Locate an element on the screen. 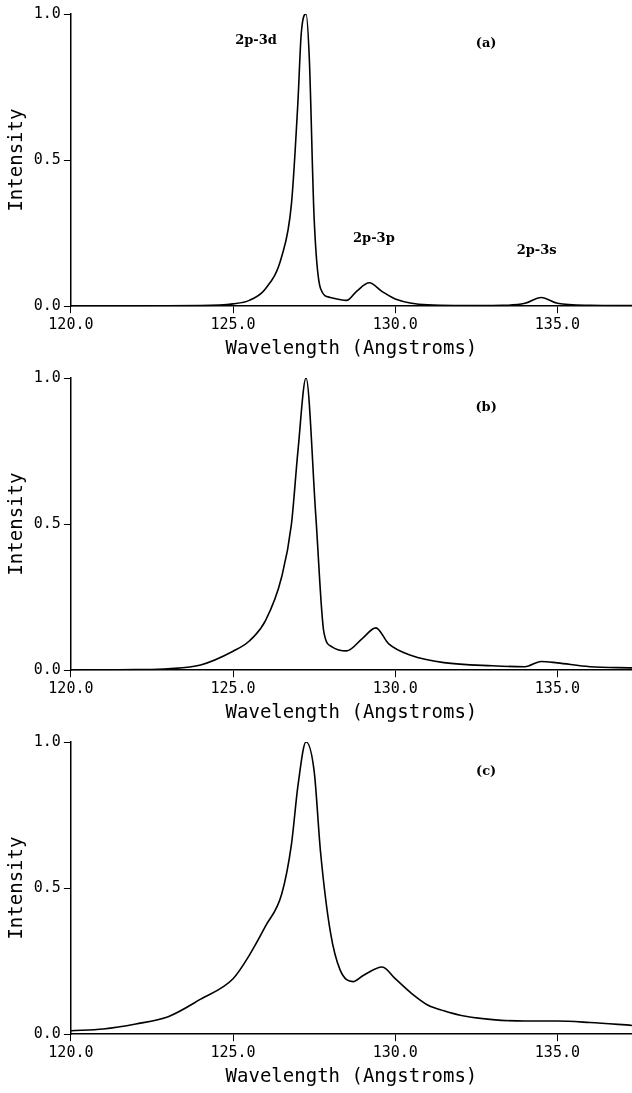 The image size is (632, 1093). annotation: 2p-3s is located at coordinates (536, 250).